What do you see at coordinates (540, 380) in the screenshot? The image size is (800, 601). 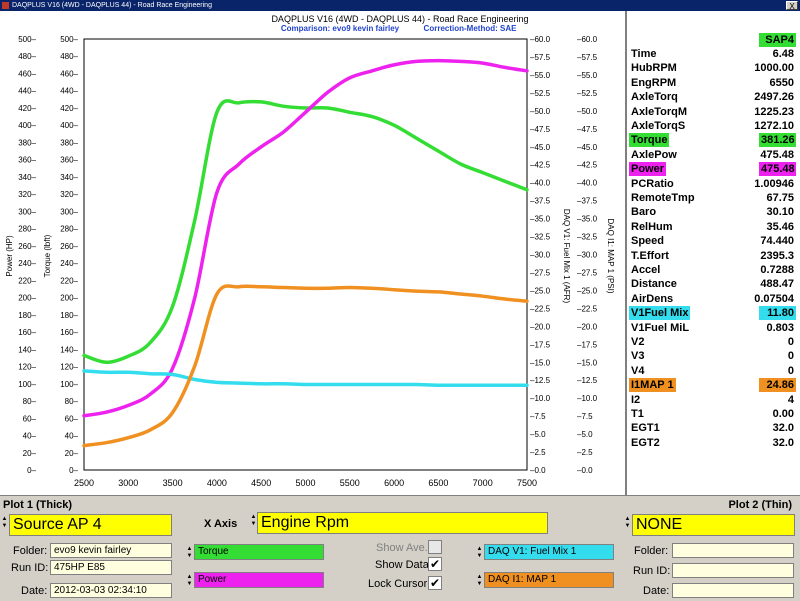 I see `y-tick-fuel: –12.5` at bounding box center [540, 380].